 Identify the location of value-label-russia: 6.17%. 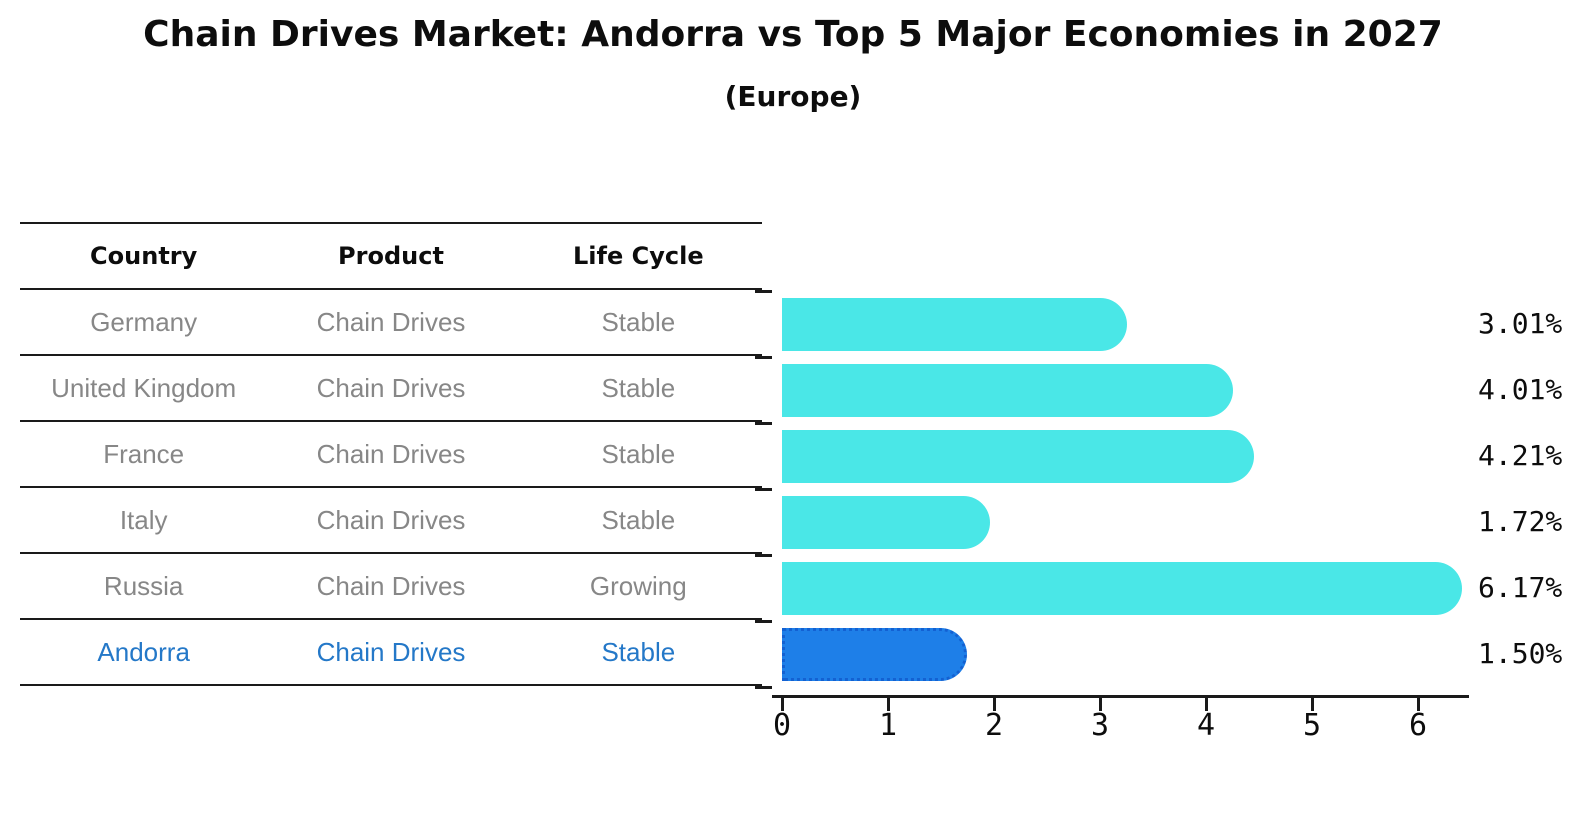
(1520, 587).